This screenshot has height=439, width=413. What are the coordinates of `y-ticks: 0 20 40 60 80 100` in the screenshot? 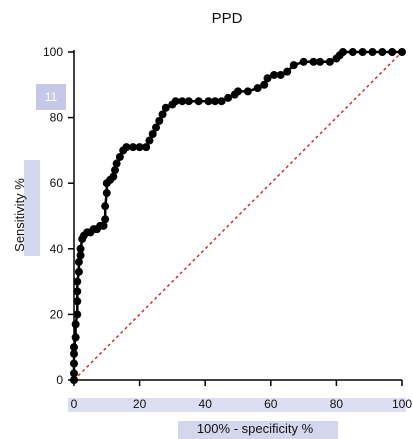 It's located at (58, 216).